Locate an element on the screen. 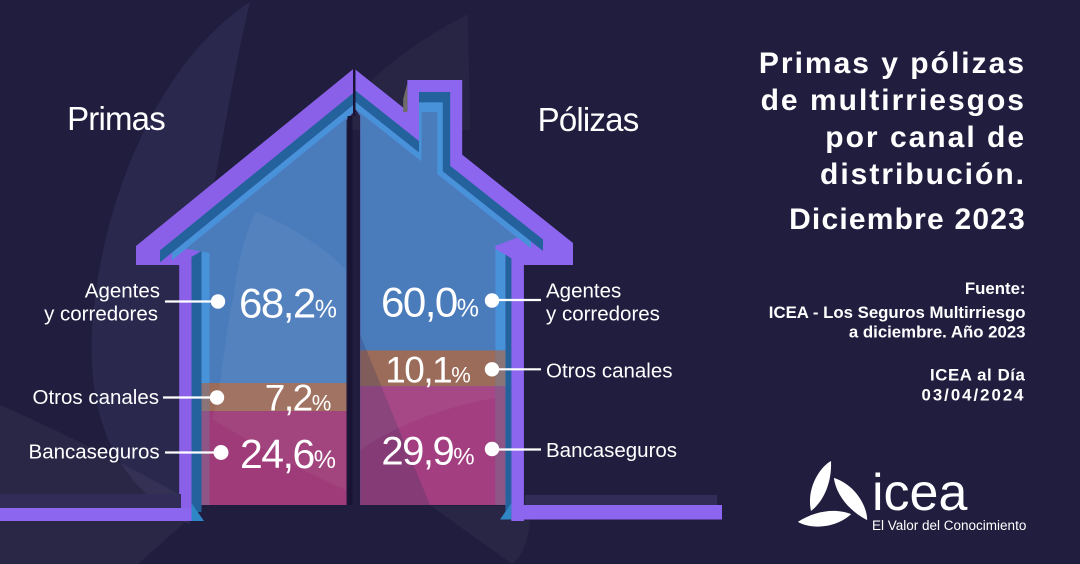  svg-text: Fuente: is located at coordinates (995, 288).